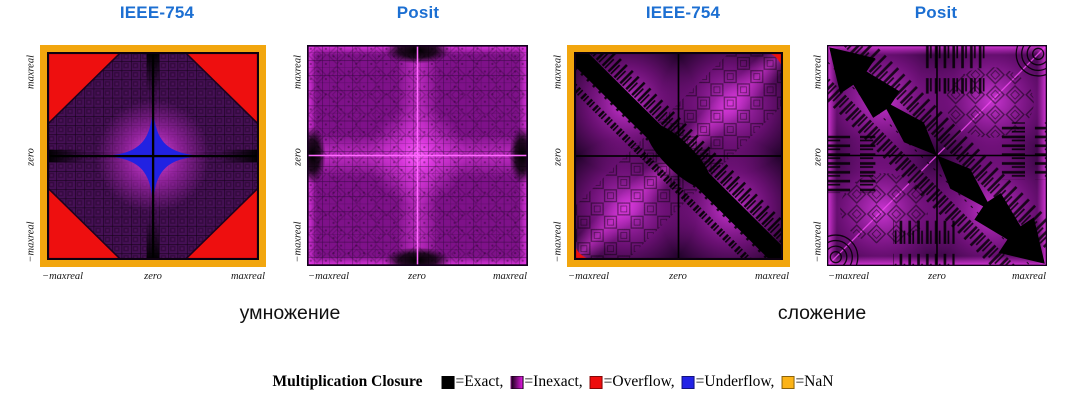  I want to click on heatmap-posit-multiplication, so click(417, 155).